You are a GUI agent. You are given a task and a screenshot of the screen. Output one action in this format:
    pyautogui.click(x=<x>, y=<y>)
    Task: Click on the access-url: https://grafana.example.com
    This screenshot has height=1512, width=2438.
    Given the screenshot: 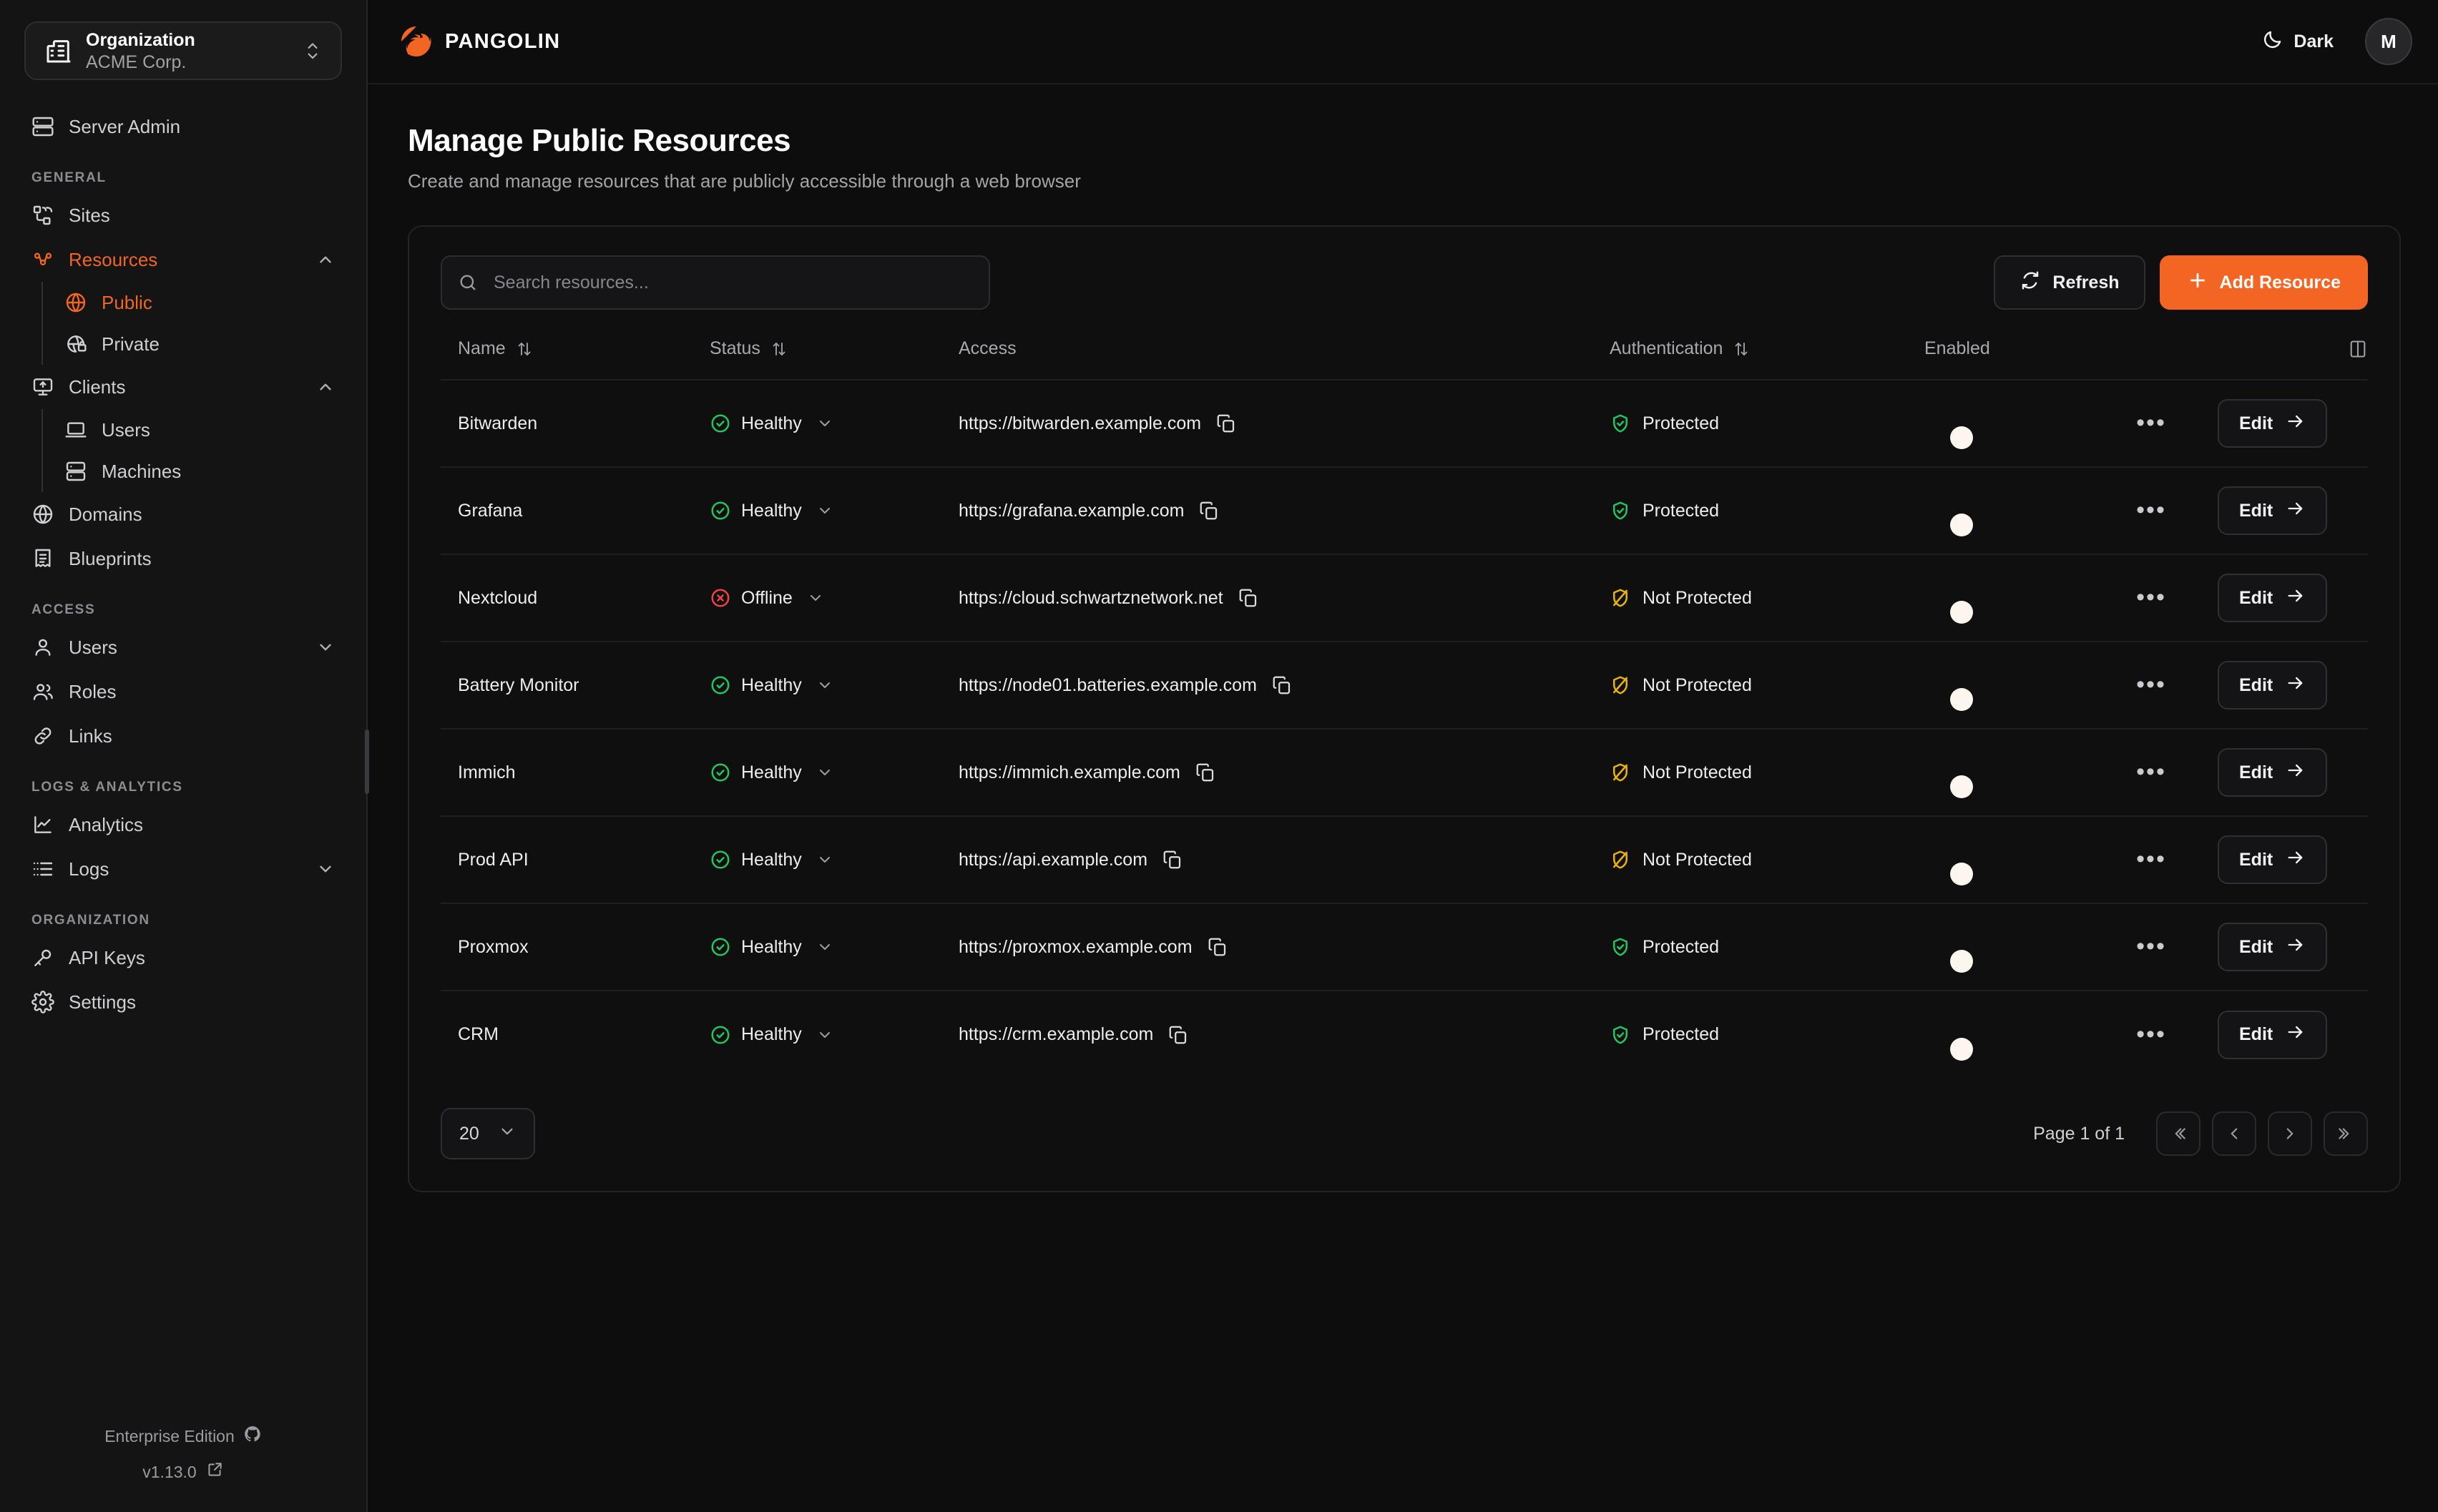 What is the action you would take?
    pyautogui.click(x=1072, y=510)
    